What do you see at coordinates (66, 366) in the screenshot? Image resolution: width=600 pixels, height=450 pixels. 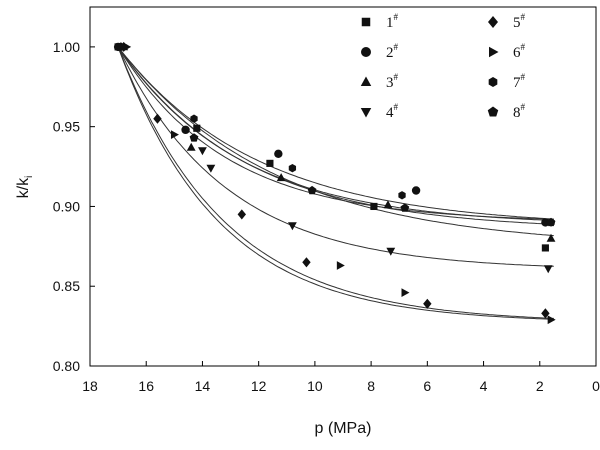 I see `y-tick-label: 0.80` at bounding box center [66, 366].